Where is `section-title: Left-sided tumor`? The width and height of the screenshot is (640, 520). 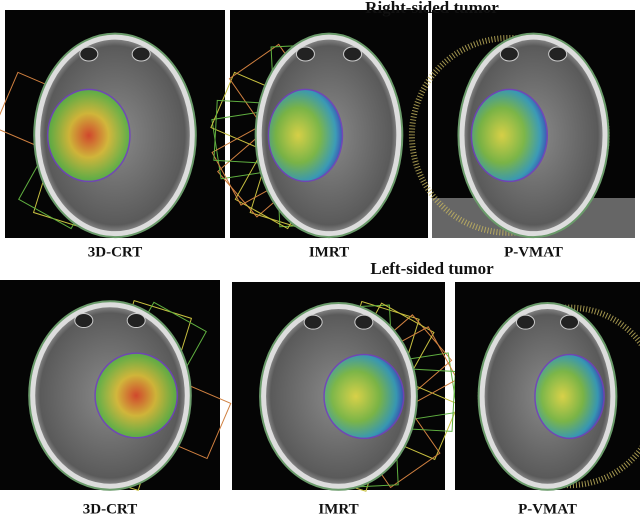 section-title: Left-sided tumor is located at coordinates (432, 268).